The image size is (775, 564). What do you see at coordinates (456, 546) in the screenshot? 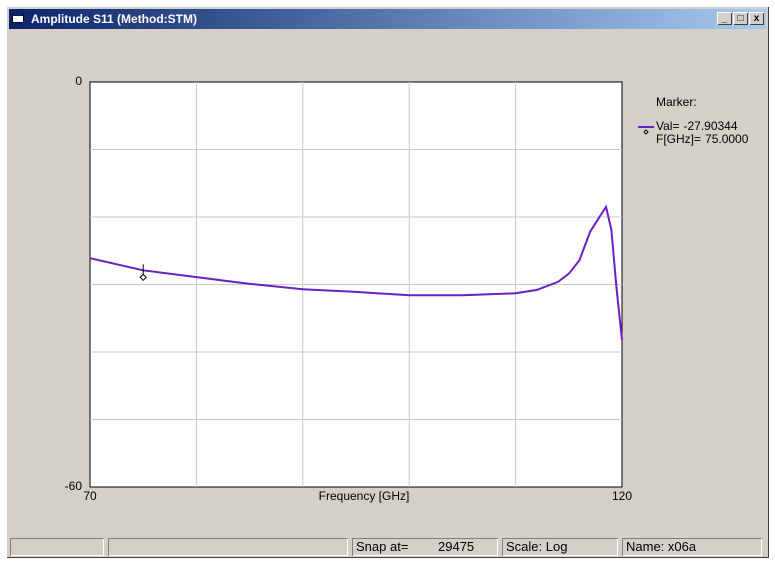
I see `snap-value: 29475` at bounding box center [456, 546].